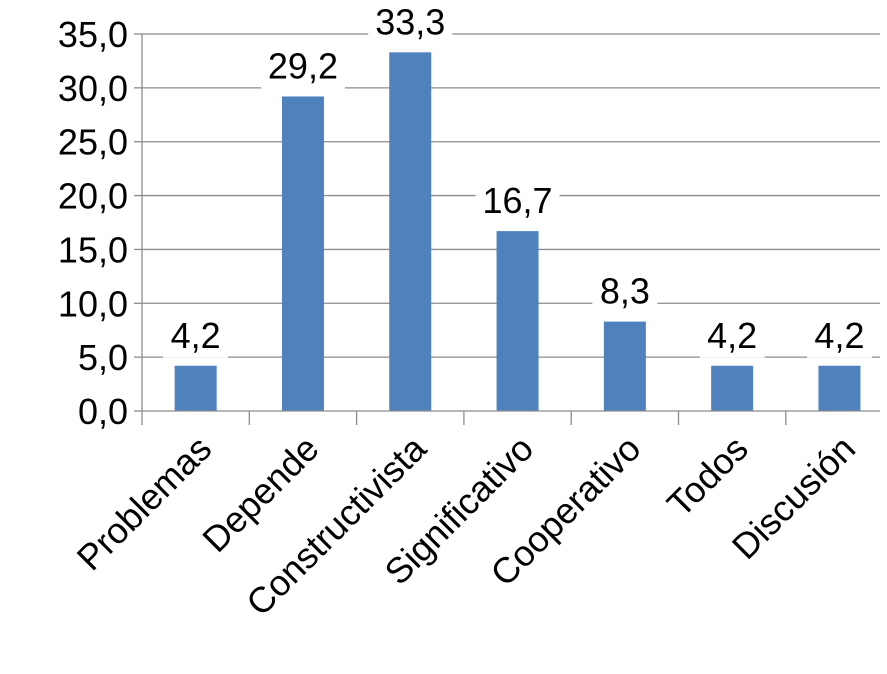 Image resolution: width=887 pixels, height=674 pixels. What do you see at coordinates (93, 303) in the screenshot?
I see `y-tick-label: 10,0` at bounding box center [93, 303].